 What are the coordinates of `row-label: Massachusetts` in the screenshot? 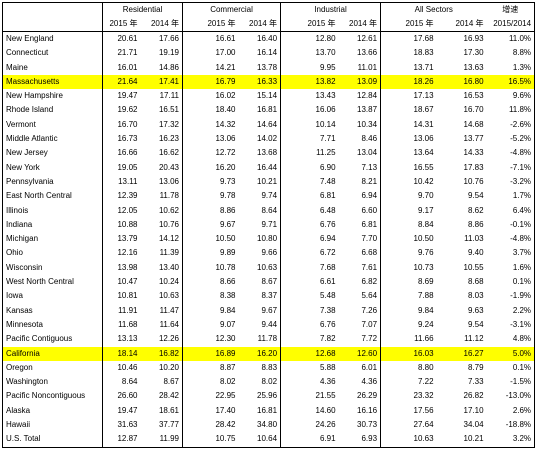 It's located at (33, 81).